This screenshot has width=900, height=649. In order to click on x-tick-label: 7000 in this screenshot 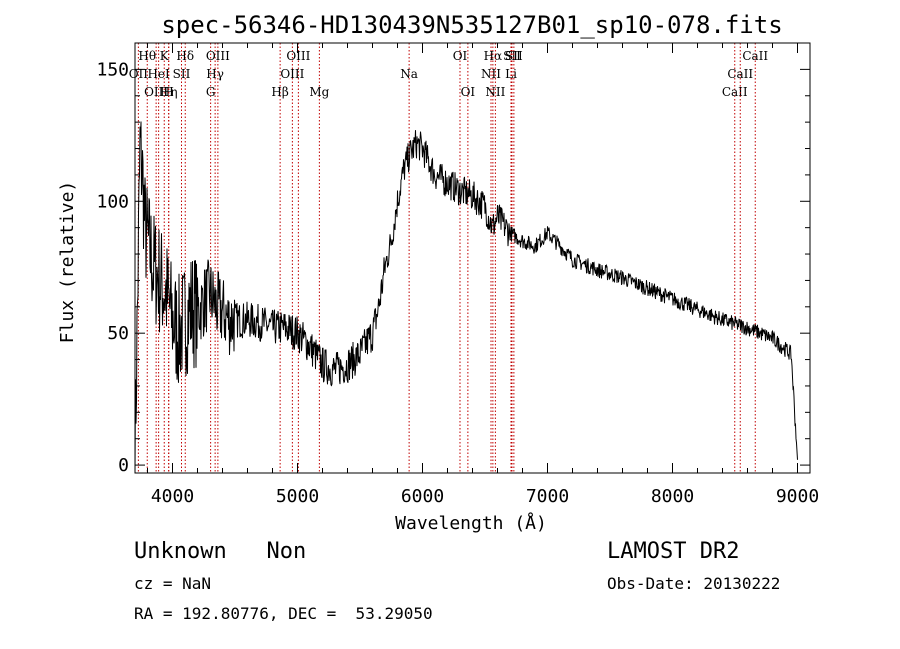, I will do `click(547, 496)`.